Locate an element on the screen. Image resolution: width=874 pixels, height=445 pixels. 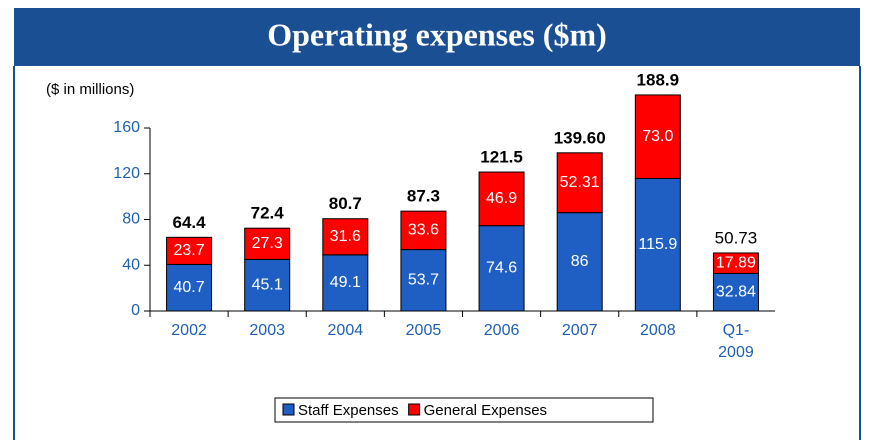
x-tick-label: 2007 is located at coordinates (580, 330).